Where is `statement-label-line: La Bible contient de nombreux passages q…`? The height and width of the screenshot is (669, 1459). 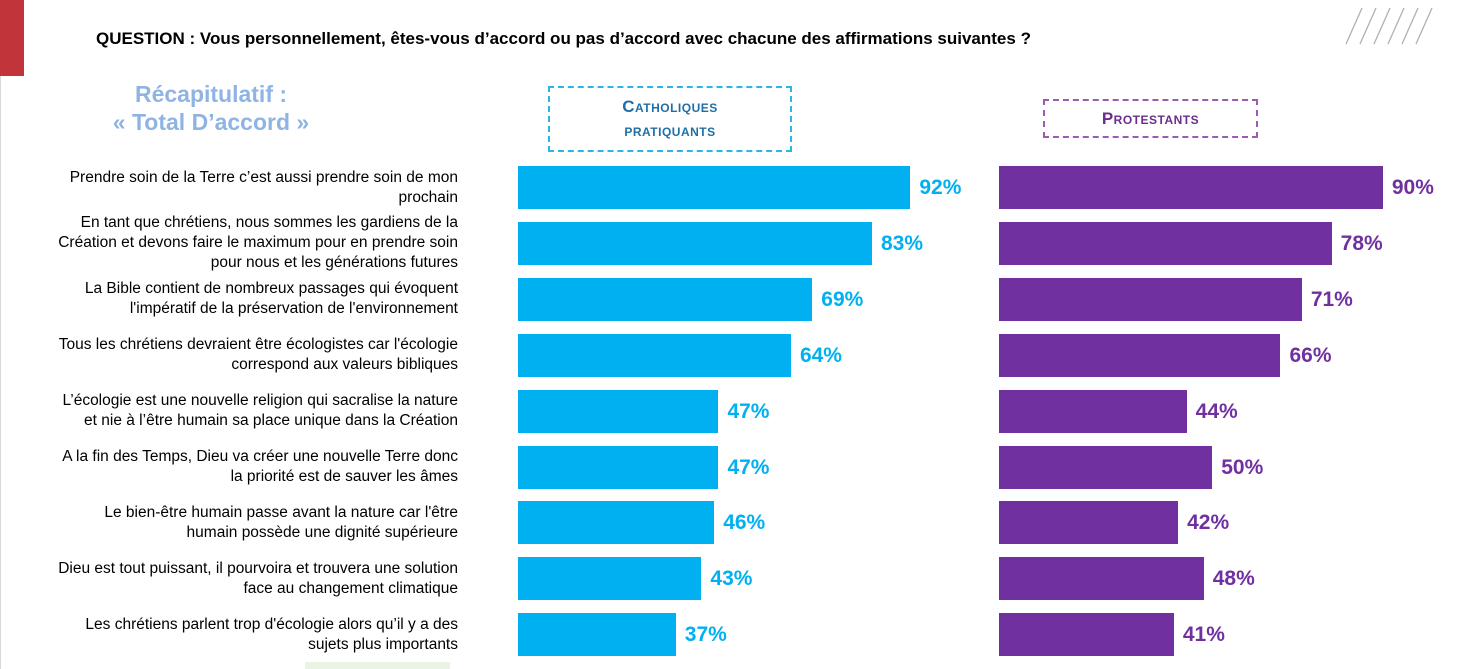 statement-label-line: La Bible contient de nombreux passages q… is located at coordinates (271, 289).